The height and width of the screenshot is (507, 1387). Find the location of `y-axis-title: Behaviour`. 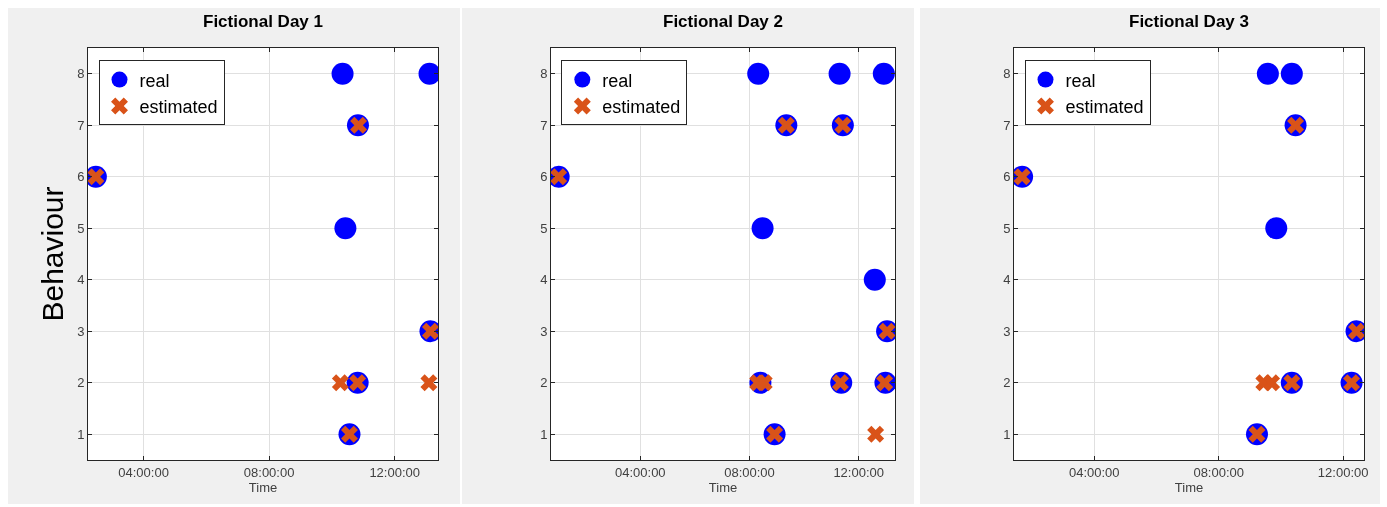

y-axis-title: Behaviour is located at coordinates (53, 254).